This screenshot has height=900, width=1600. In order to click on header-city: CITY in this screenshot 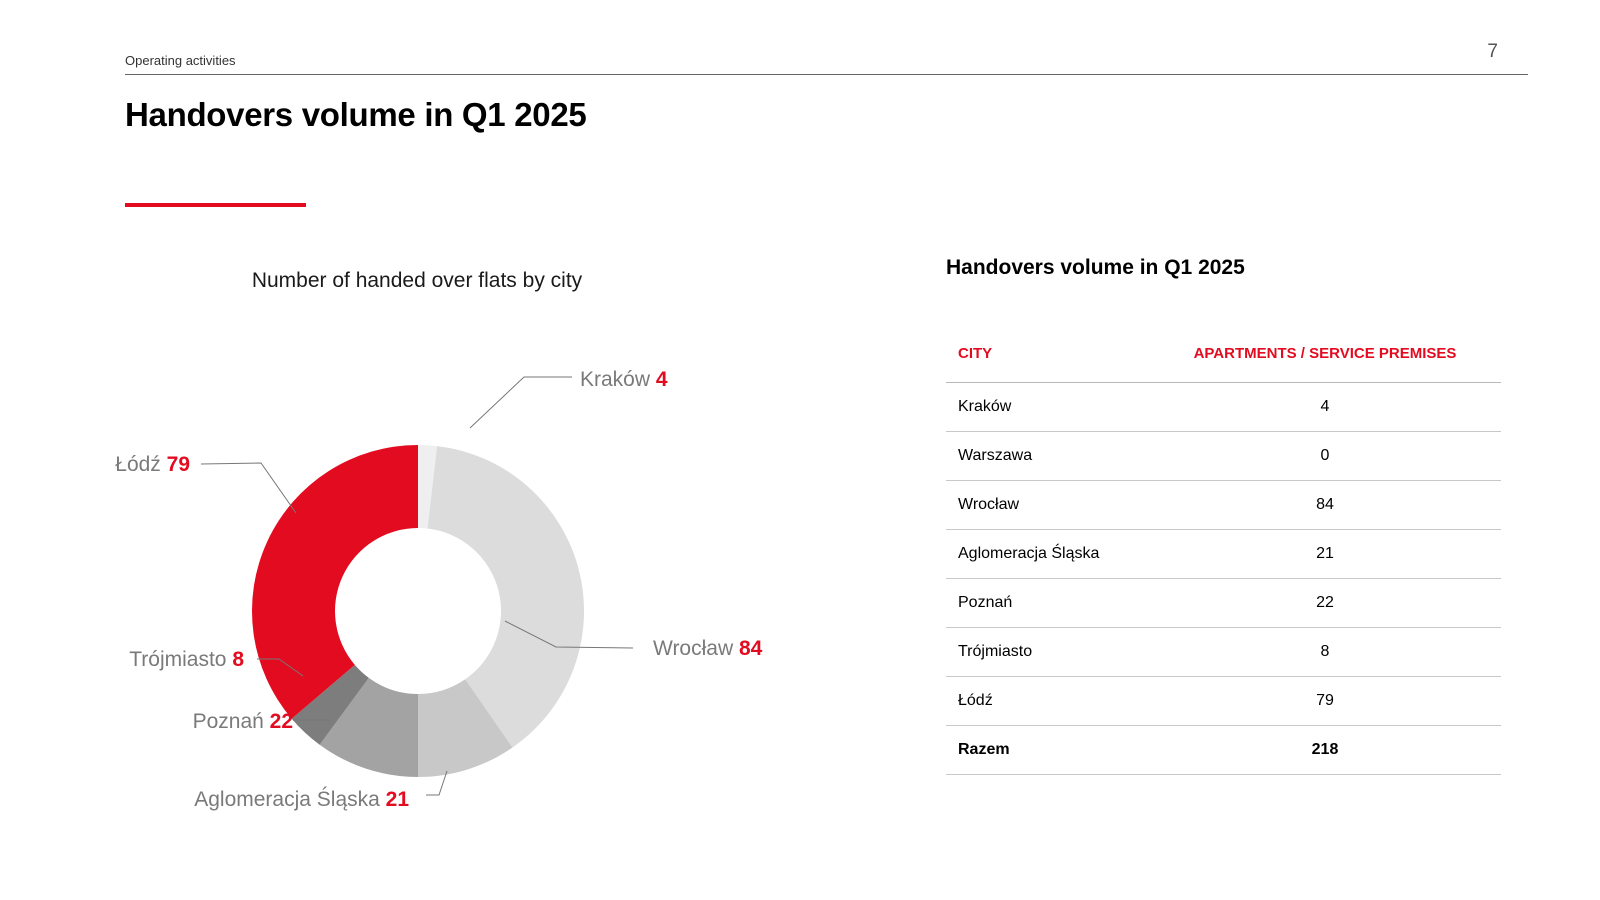, I will do `click(1047, 353)`.